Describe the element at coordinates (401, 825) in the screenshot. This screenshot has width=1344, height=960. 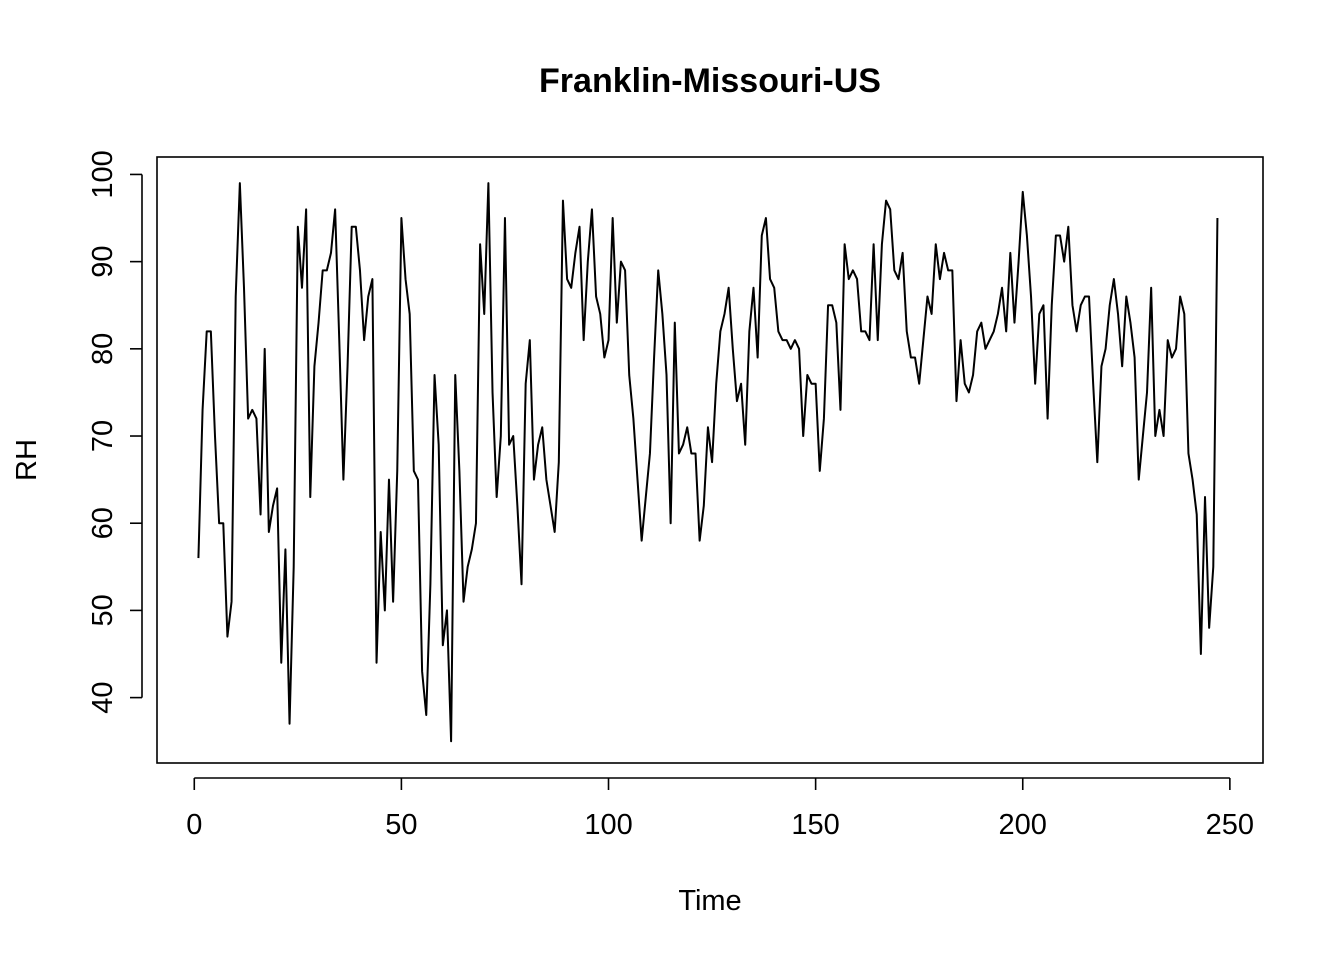
I see `x-tick-label: 50` at that location.